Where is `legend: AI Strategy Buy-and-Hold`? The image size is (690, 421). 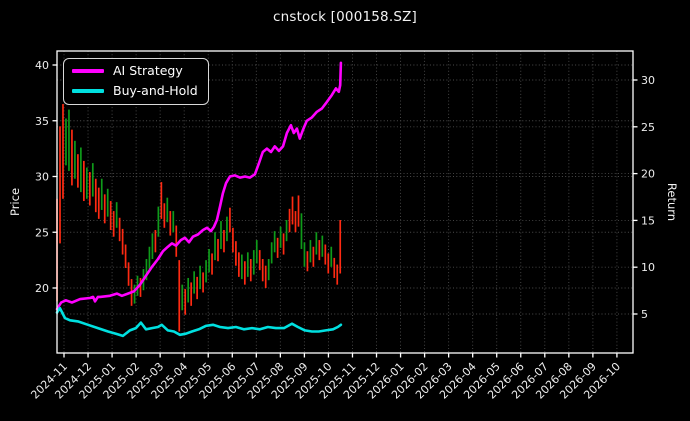
legend: AI Strategy Buy-and-Hold is located at coordinates (136, 81).